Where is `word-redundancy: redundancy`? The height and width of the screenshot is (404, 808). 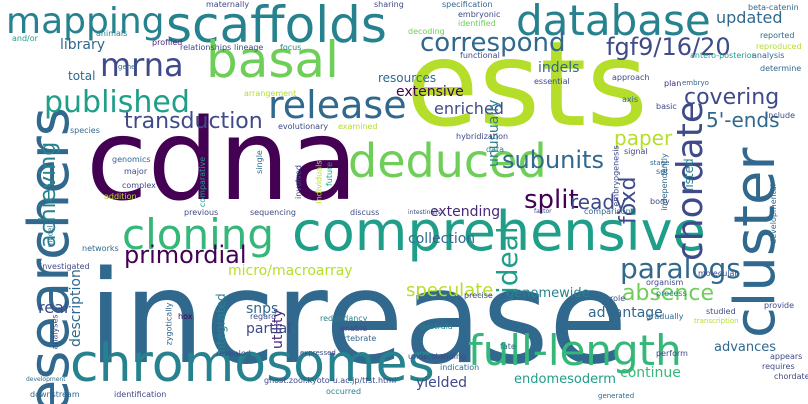 word-redundancy: redundancy is located at coordinates (344, 318).